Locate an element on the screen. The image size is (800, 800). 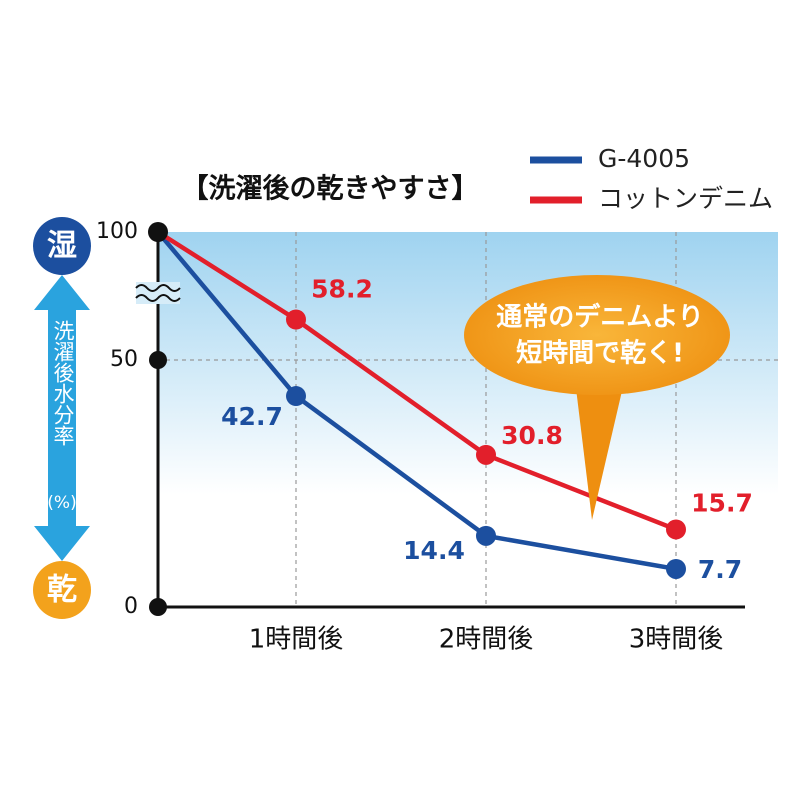
chart-title: 【洗濯後の乾きやすさ】 is located at coordinates (330, 189).